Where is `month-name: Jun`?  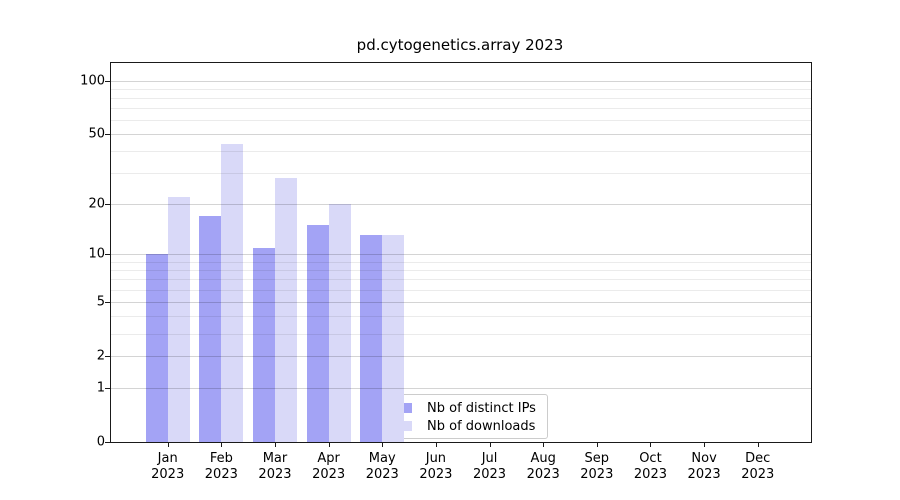 month-name: Jun is located at coordinates (436, 458).